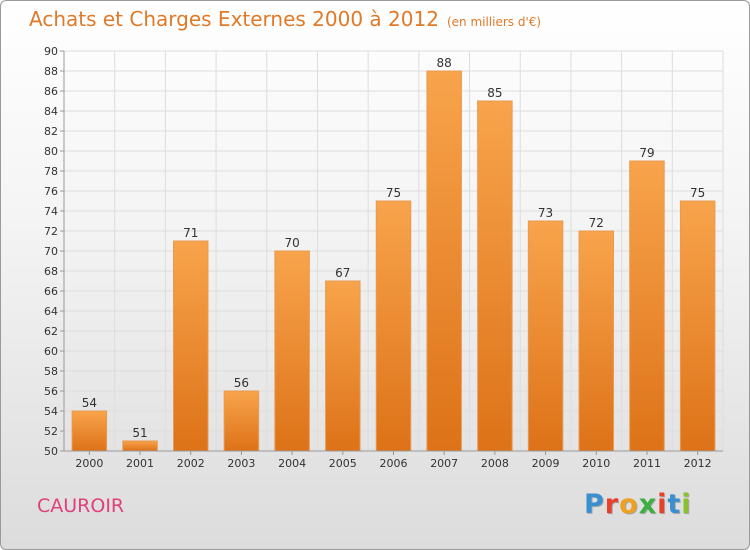 The width and height of the screenshot is (750, 550). Describe the element at coordinates (51, 191) in the screenshot. I see `y-tick-label: 76` at that location.